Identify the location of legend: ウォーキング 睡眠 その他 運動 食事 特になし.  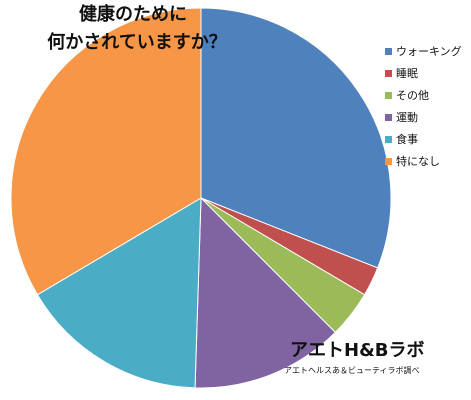
(428, 106).